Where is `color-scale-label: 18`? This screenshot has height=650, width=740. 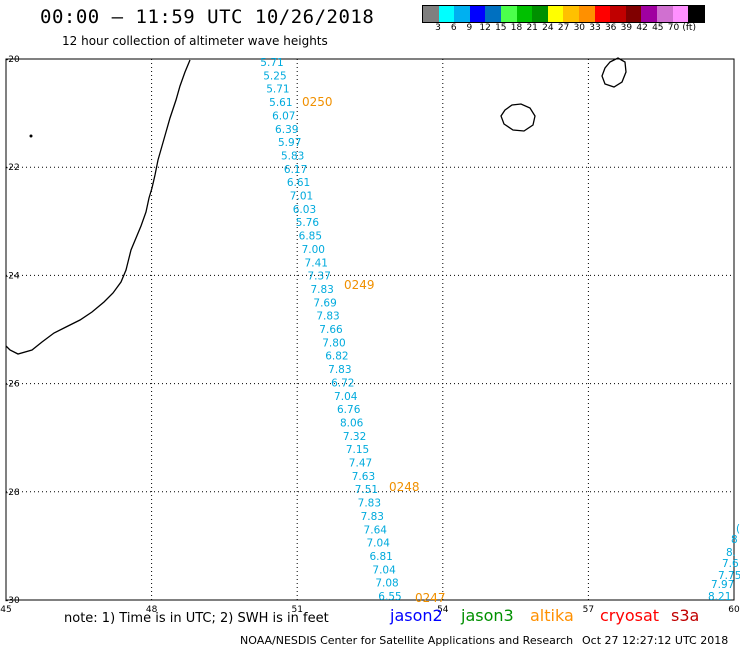 color-scale-label: 18 is located at coordinates (516, 28).